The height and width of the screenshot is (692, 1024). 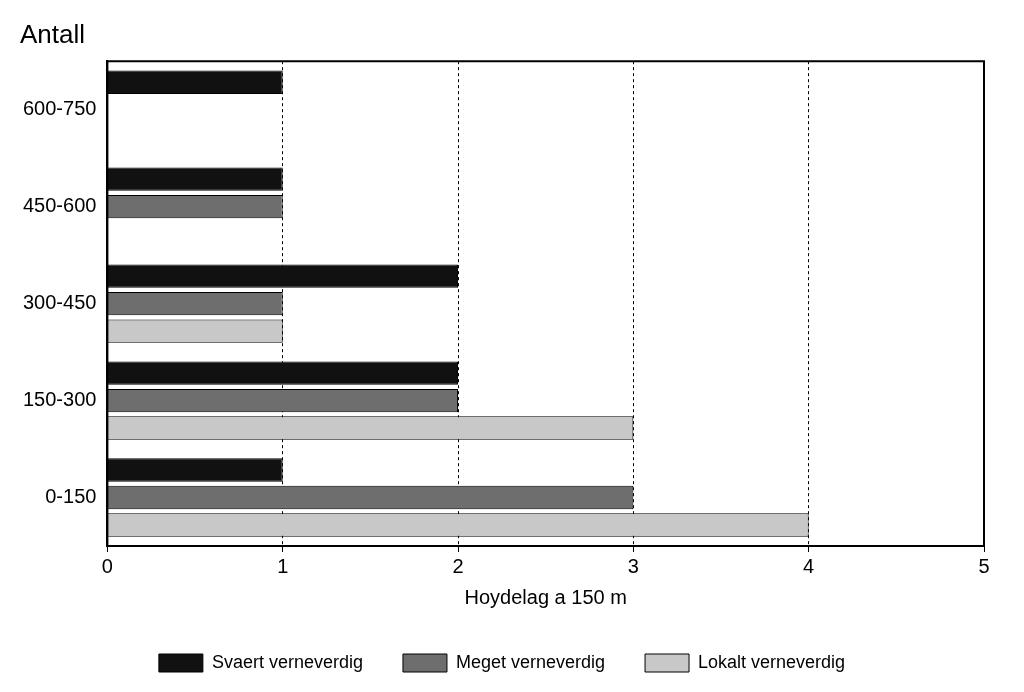 What do you see at coordinates (59, 399) in the screenshot?
I see `y-tick-label: 150-300` at bounding box center [59, 399].